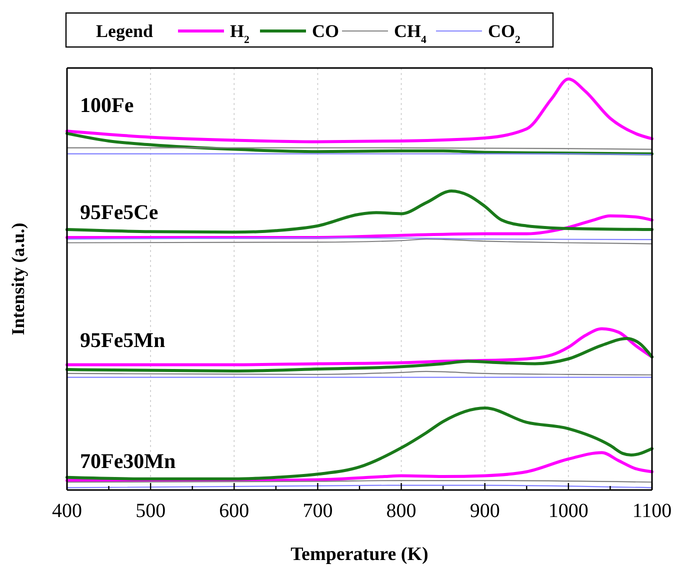 The height and width of the screenshot is (569, 680). What do you see at coordinates (317, 511) in the screenshot?
I see `x-tick-label: 700` at bounding box center [317, 511].